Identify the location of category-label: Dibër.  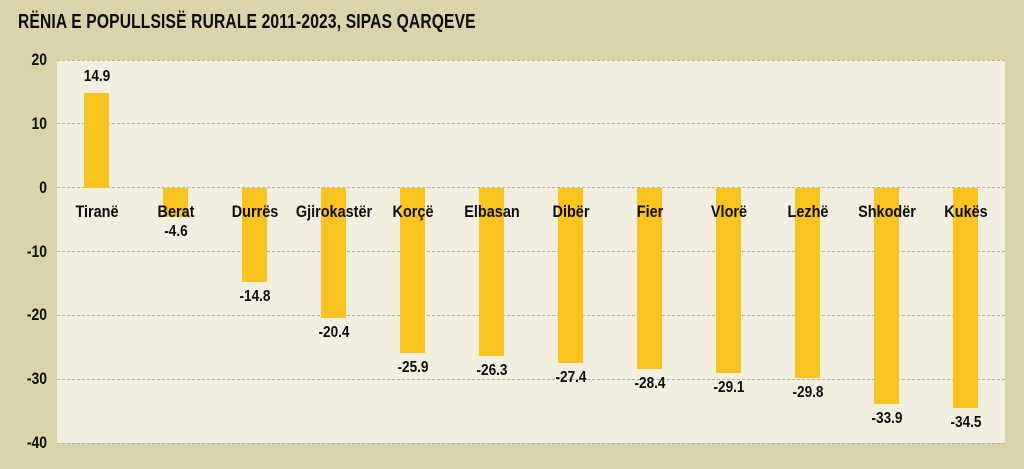
(570, 211).